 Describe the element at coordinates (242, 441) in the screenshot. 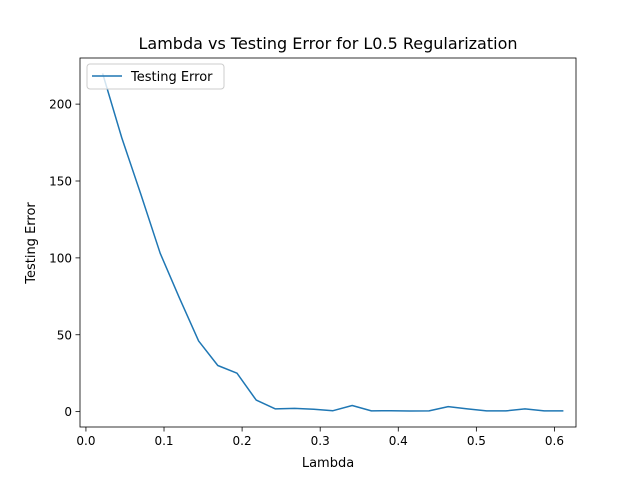

I see `x-tick-label: 0.2` at that location.